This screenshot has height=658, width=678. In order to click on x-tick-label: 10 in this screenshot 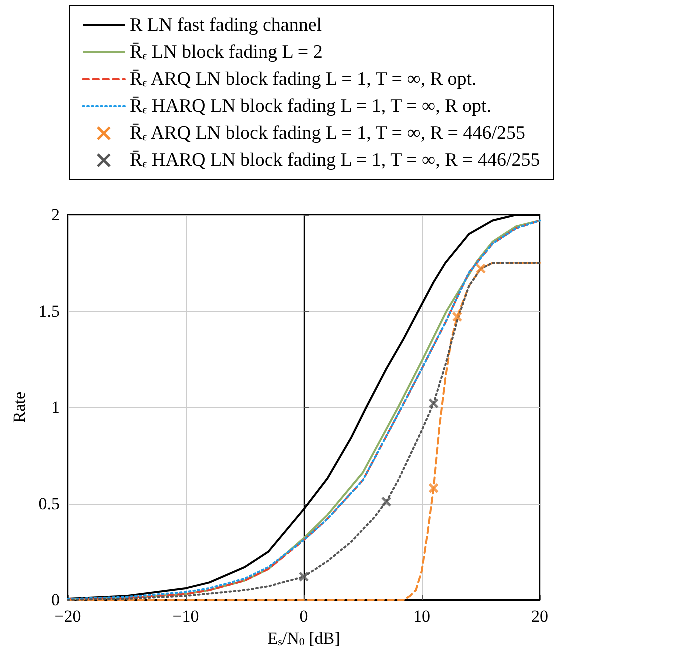, I will do `click(422, 616)`.